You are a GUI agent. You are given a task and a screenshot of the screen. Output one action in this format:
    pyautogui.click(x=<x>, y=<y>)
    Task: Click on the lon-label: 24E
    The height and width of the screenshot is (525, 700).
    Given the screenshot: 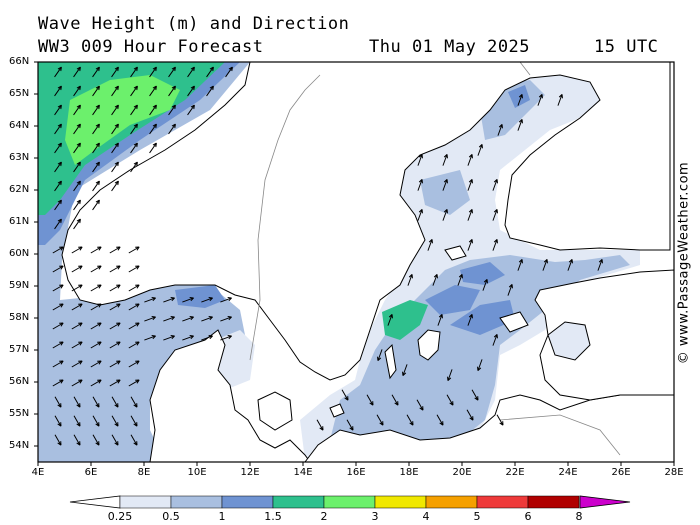 What is the action you would take?
    pyautogui.click(x=568, y=472)
    